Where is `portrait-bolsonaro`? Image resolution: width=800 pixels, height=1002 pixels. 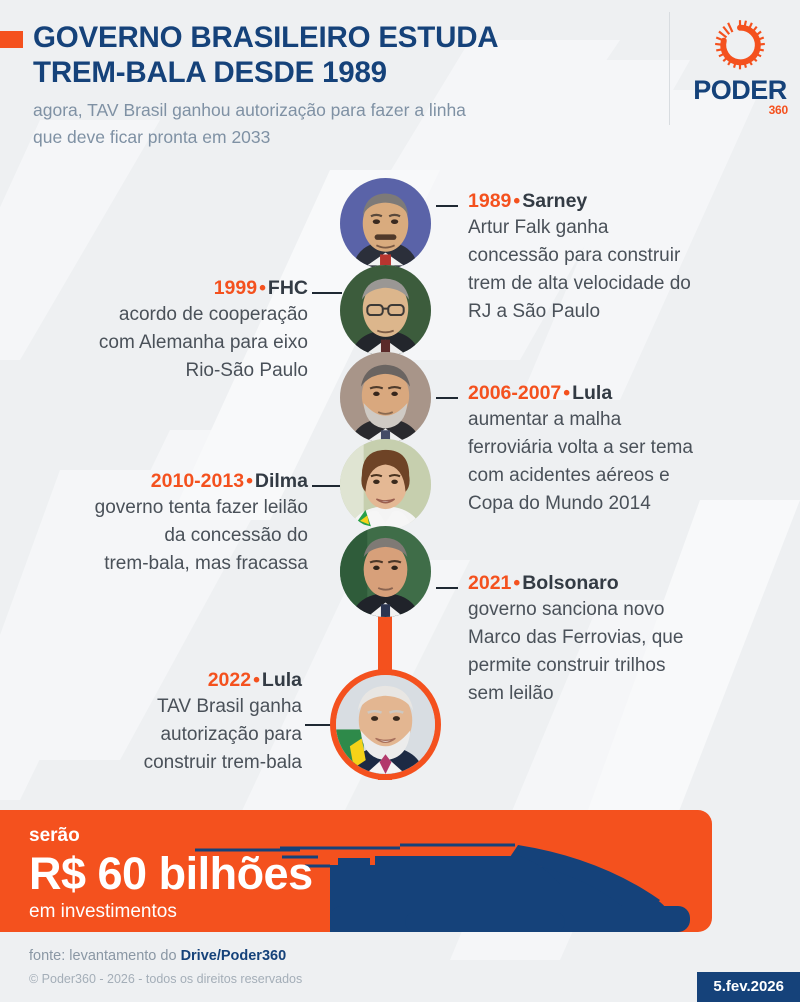
portrait-bolsonaro is located at coordinates (385, 571).